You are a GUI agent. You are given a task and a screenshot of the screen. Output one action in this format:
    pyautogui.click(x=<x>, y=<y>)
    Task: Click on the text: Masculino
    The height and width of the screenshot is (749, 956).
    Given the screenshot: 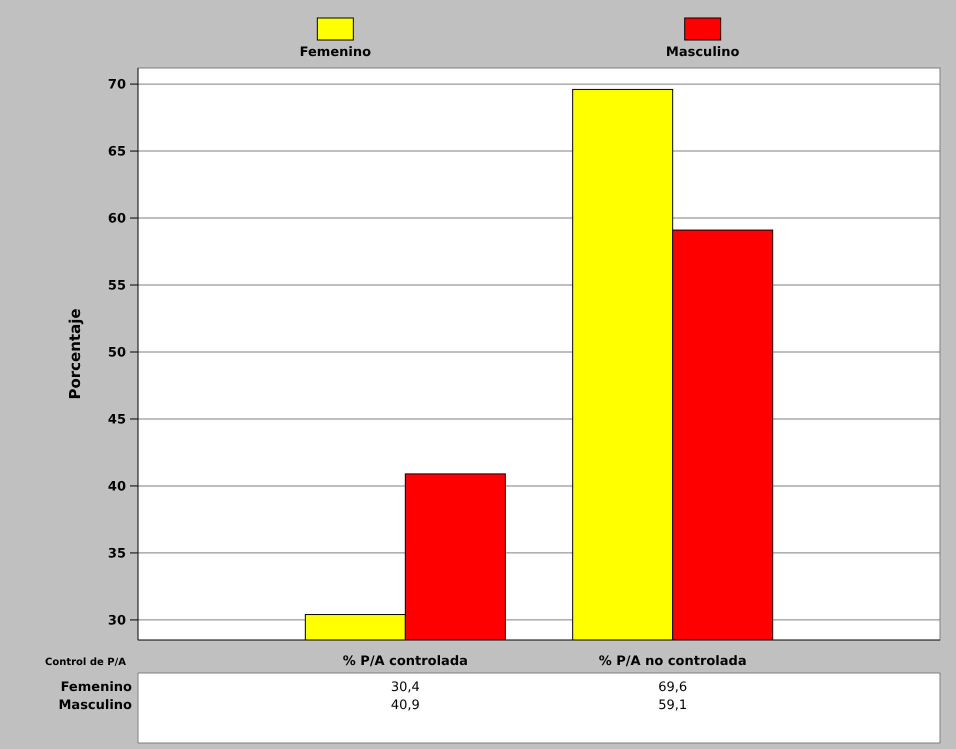 What is the action you would take?
    pyautogui.click(x=95, y=705)
    